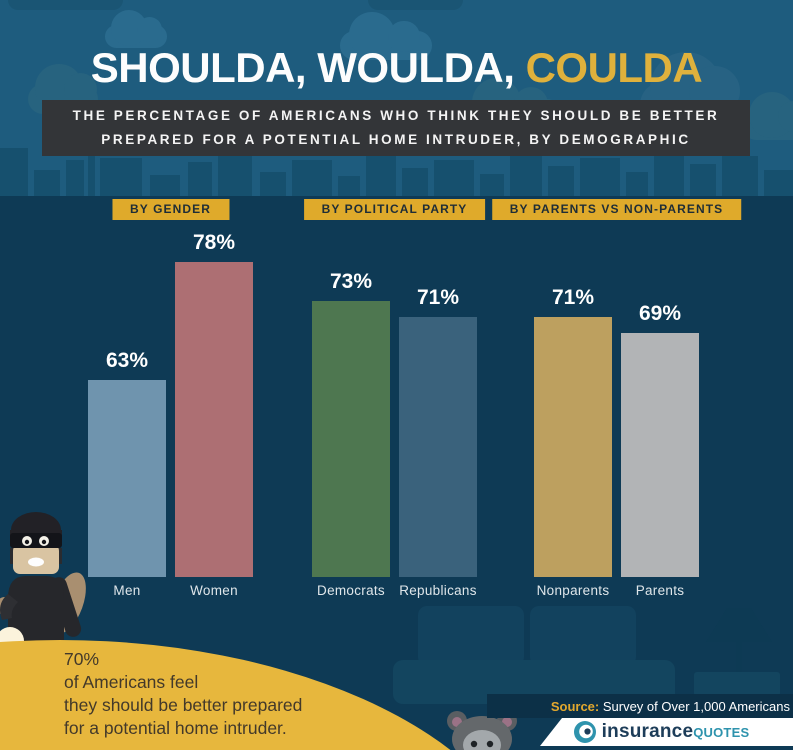 This screenshot has height=750, width=793. I want to click on bar-category-label: Nonparents, so click(573, 590).